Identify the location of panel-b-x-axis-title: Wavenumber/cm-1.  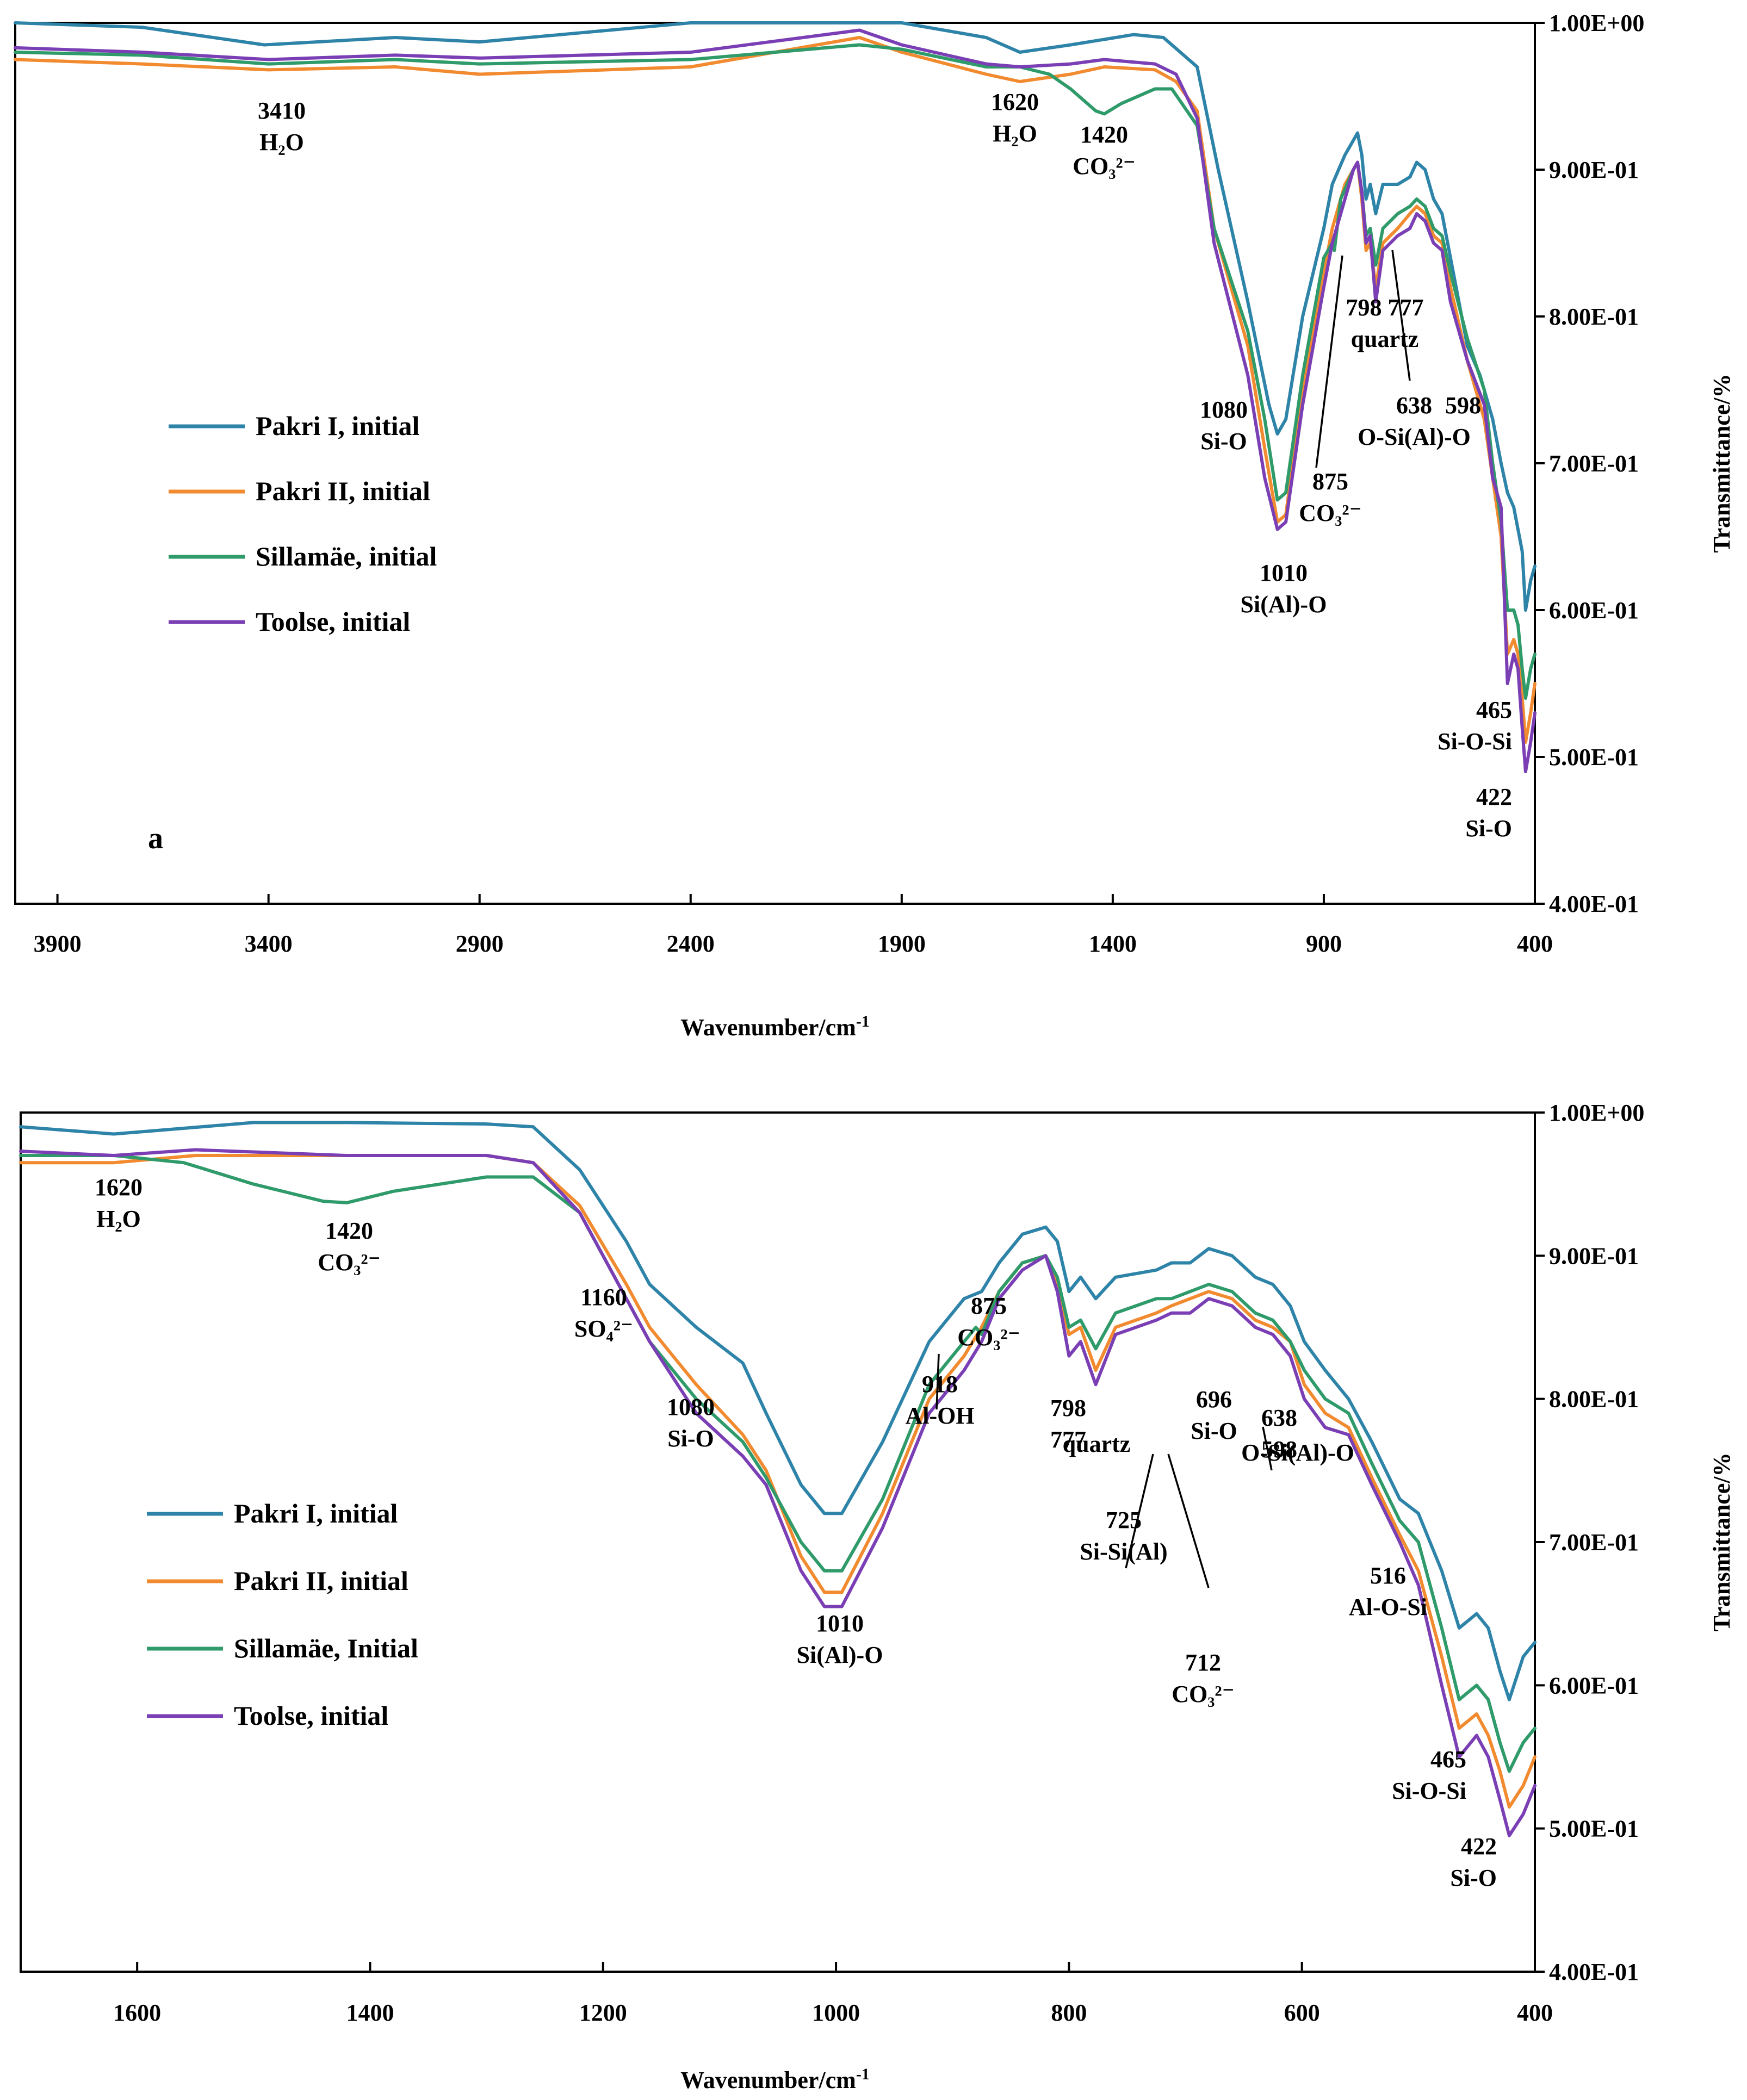
(775, 2079).